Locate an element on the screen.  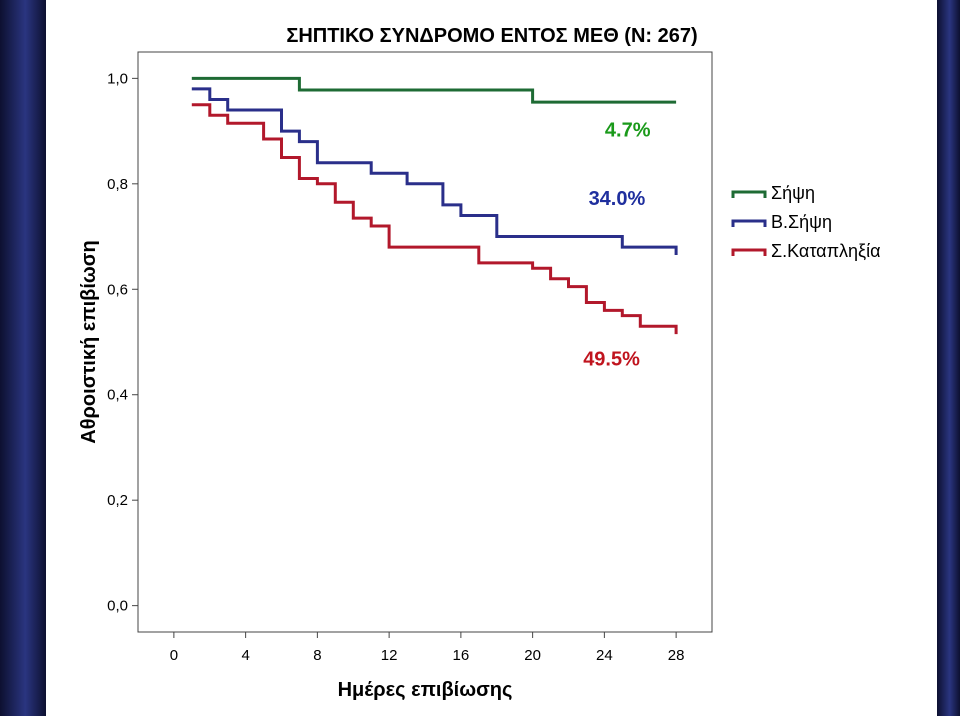
x-tick-label: 4 is located at coordinates (245, 655).